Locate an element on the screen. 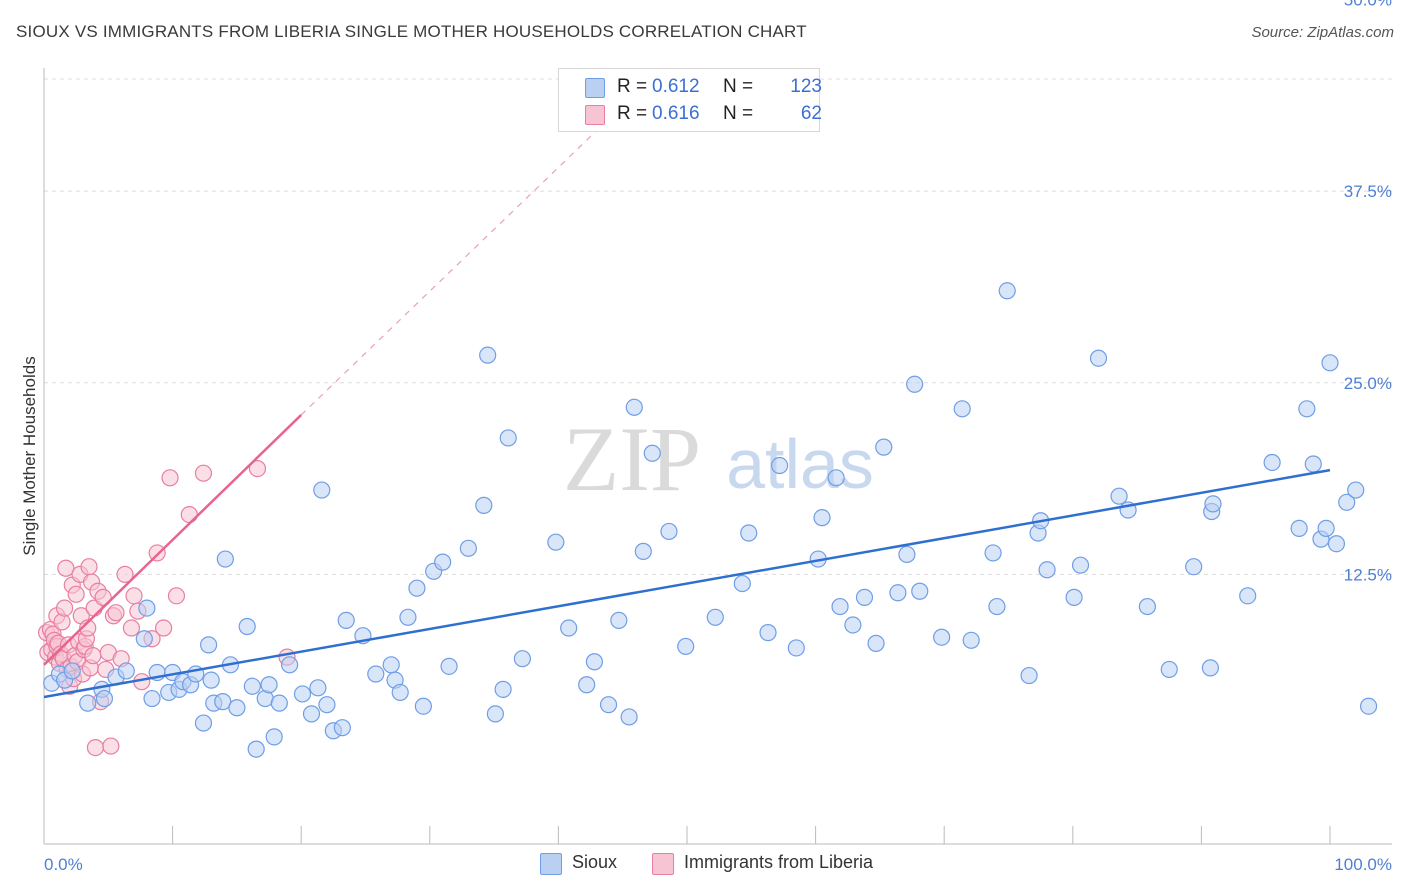 Image resolution: width=1406 pixels, height=892 pixels. bottom-legend-label-sioux: Sioux is located at coordinates (595, 862).